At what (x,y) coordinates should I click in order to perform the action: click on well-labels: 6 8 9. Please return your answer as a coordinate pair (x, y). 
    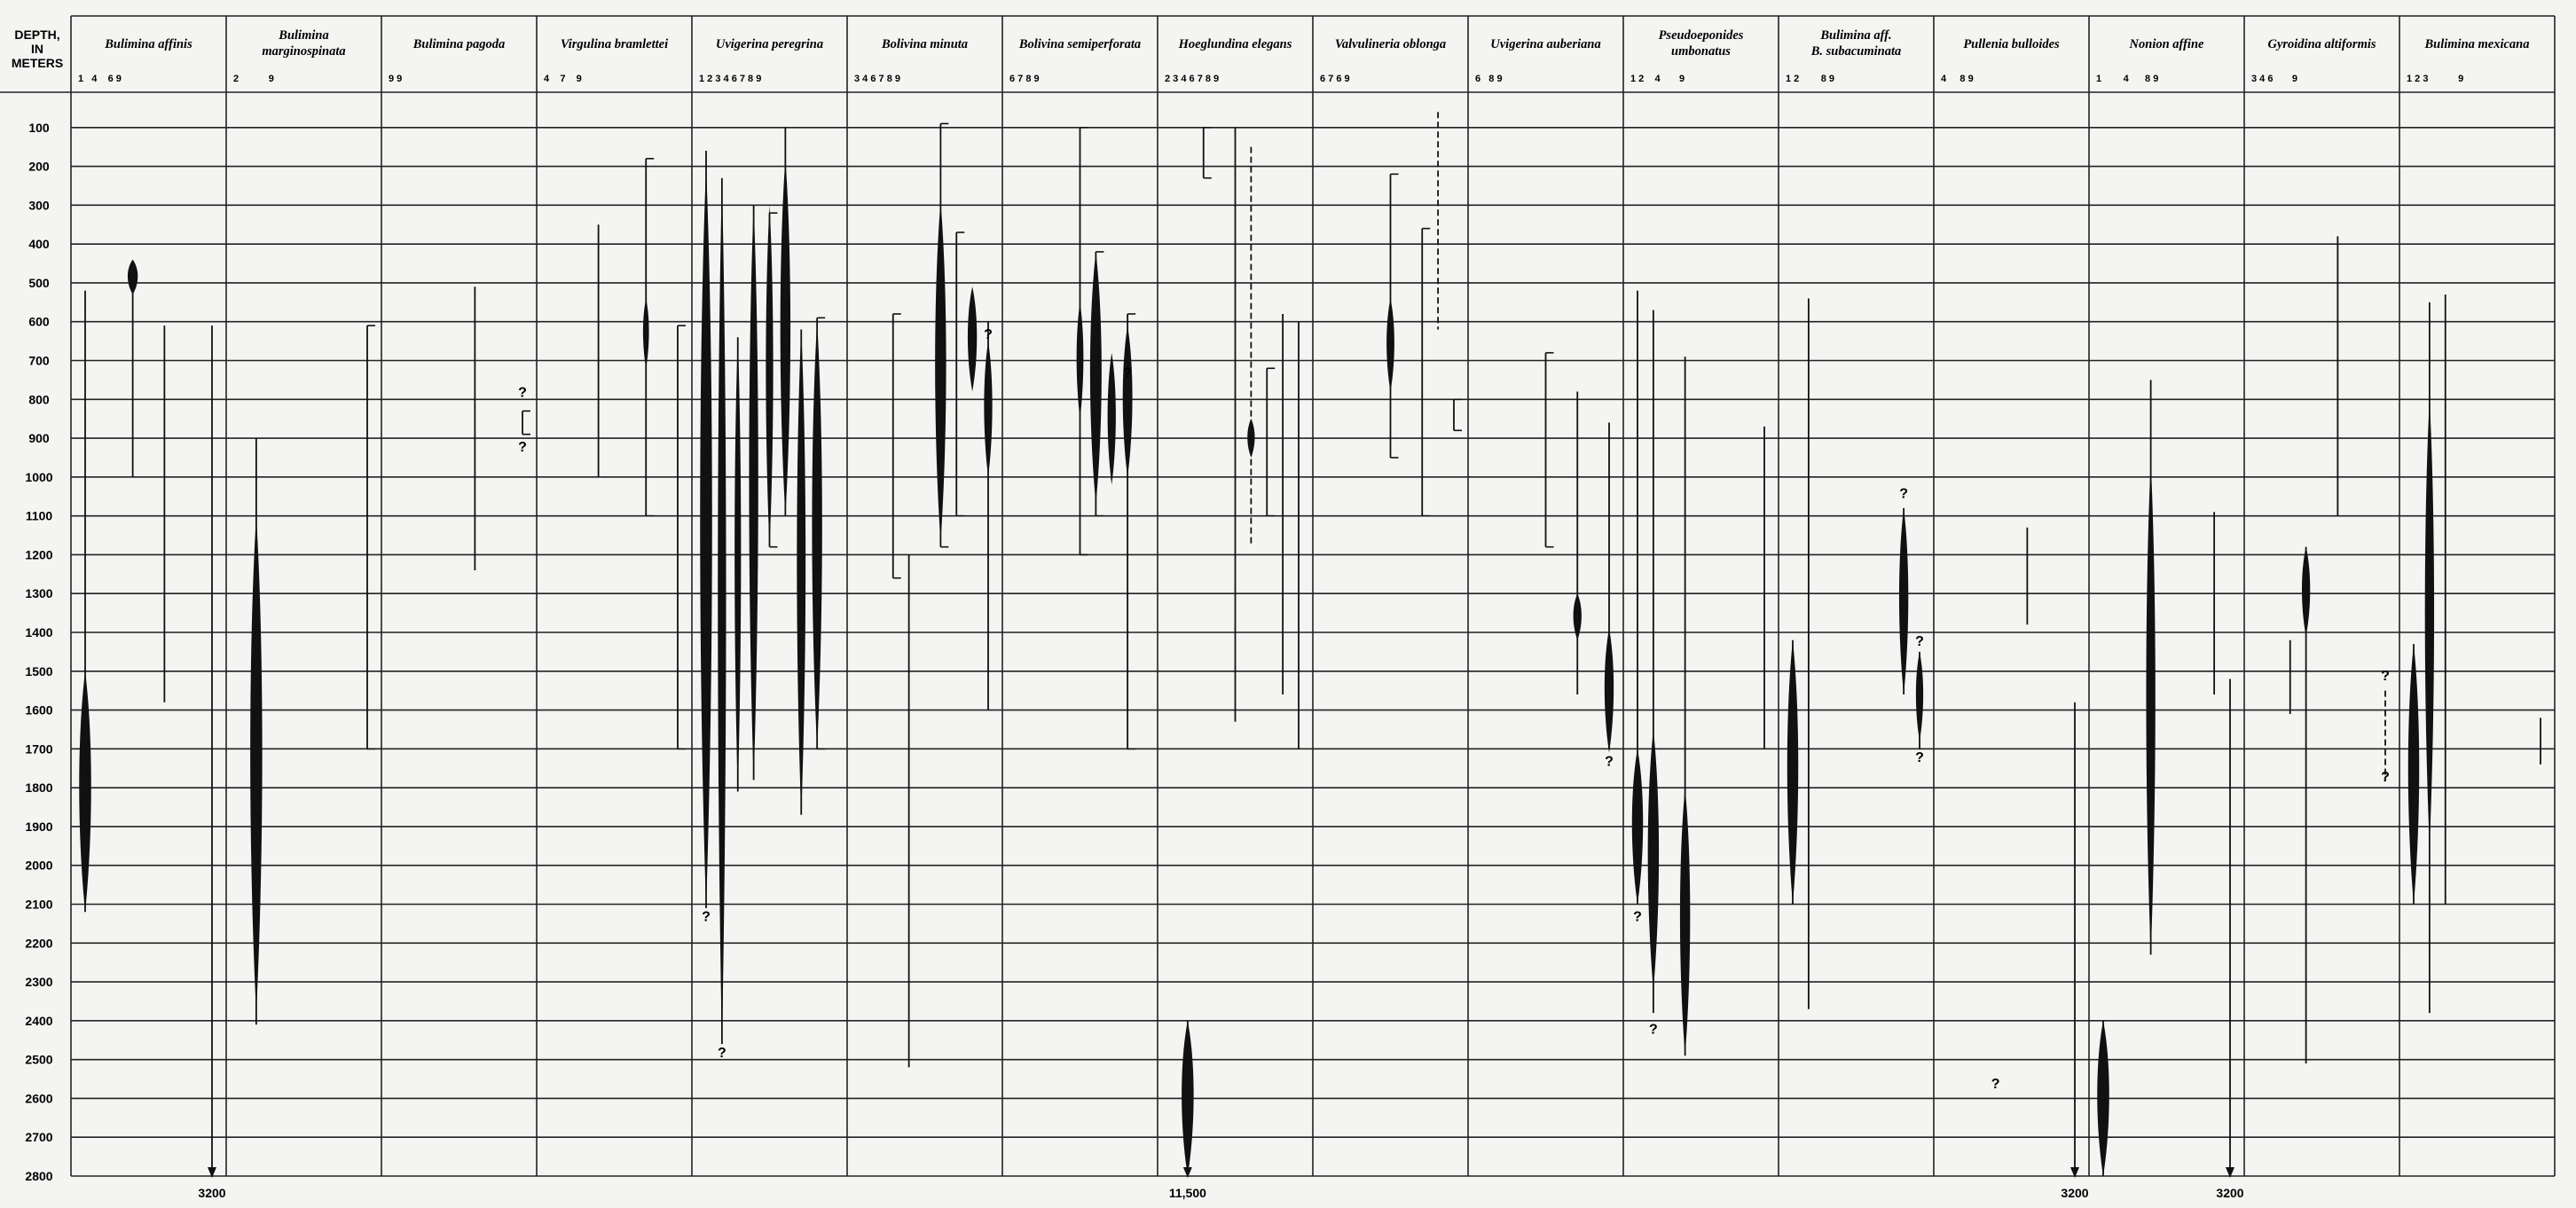
    Looking at the image, I should click on (1489, 79).